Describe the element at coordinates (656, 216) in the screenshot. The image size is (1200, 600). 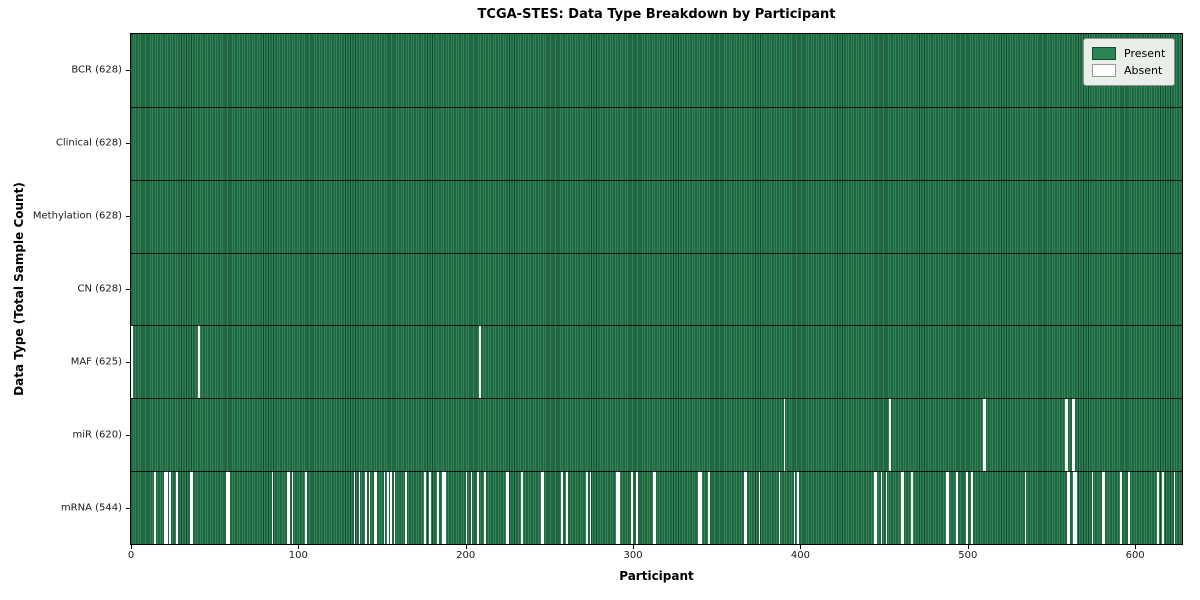
I see `row-Methylation` at that location.